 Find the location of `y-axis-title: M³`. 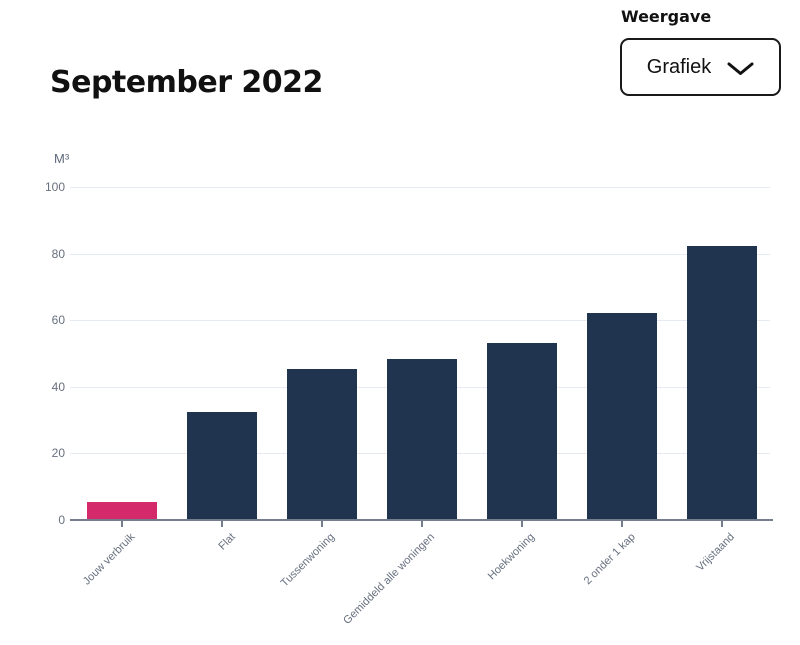

y-axis-title: M³ is located at coordinates (62, 158).